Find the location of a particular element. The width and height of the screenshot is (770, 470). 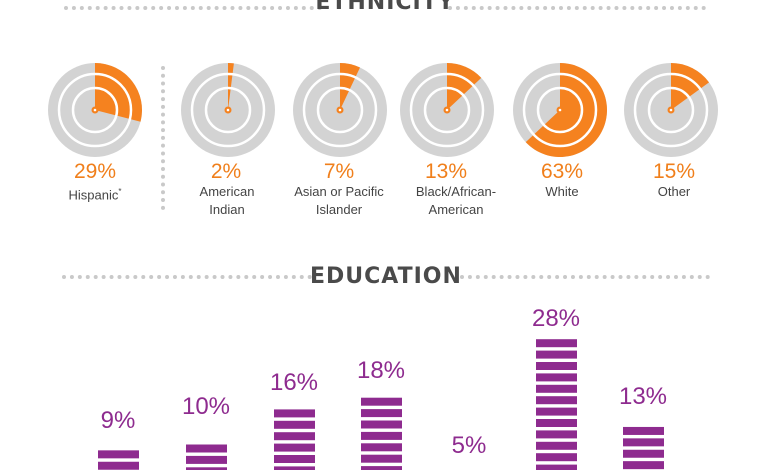

pie-ring-1-american-indian is located at coordinates (228, 110).